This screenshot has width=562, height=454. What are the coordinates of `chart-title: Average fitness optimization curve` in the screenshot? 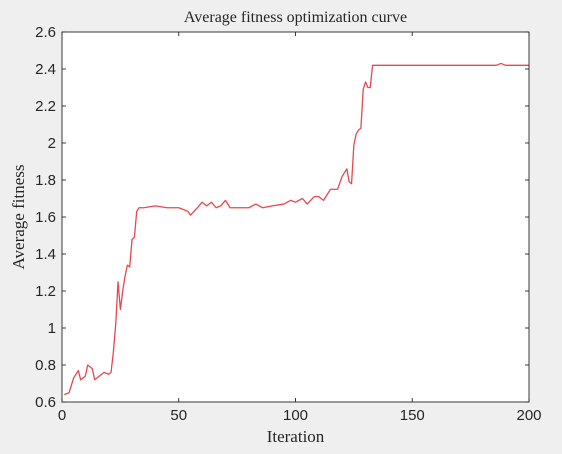 It's located at (295, 17).